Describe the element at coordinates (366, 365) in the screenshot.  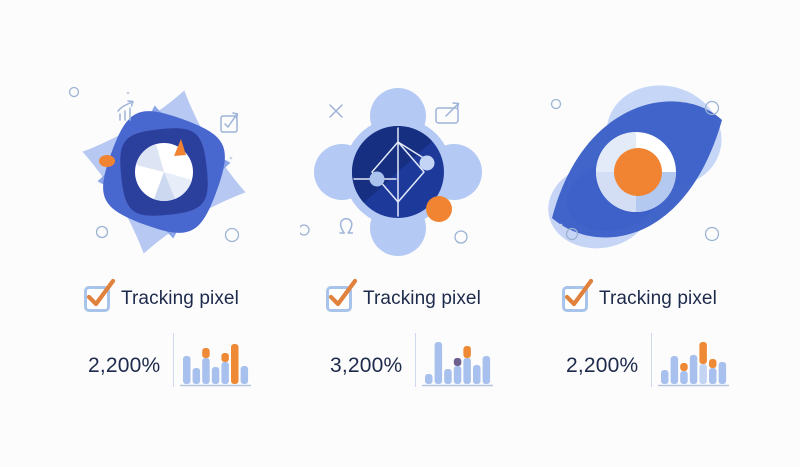
I see `stat-value: 3,200%` at that location.